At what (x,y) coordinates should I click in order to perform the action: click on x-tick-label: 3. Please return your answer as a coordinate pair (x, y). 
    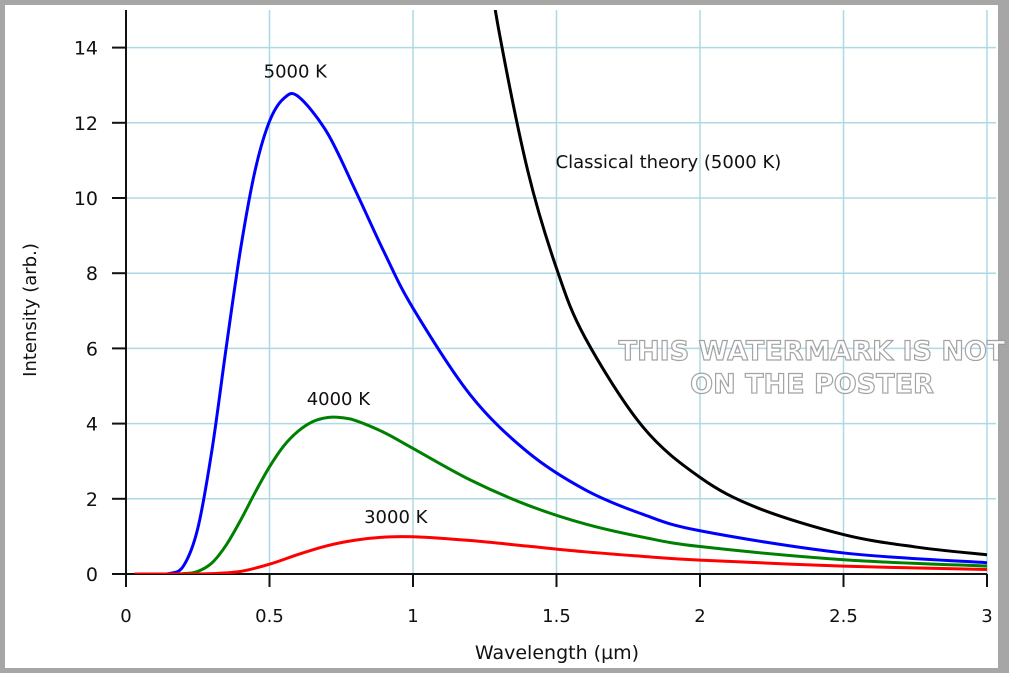
    Looking at the image, I should click on (986, 616).